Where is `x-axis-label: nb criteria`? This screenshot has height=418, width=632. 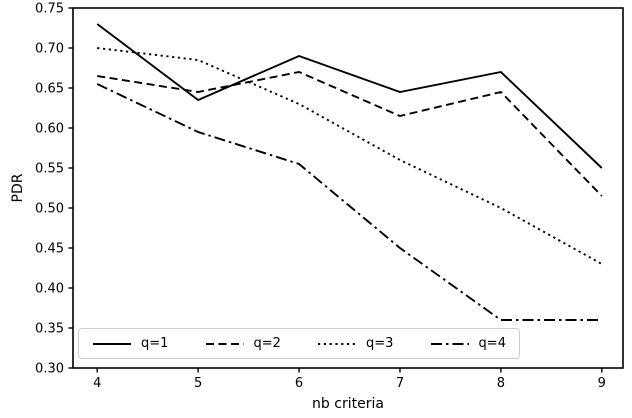 x-axis-label: nb criteria is located at coordinates (348, 404).